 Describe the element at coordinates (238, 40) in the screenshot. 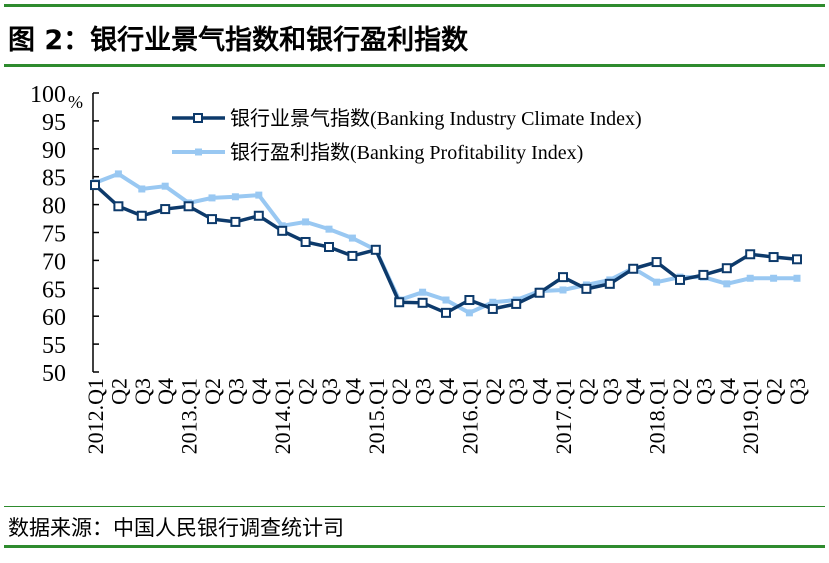

I see `figure-title: 图 2：银行业景气指数和银行盈利指数` at that location.